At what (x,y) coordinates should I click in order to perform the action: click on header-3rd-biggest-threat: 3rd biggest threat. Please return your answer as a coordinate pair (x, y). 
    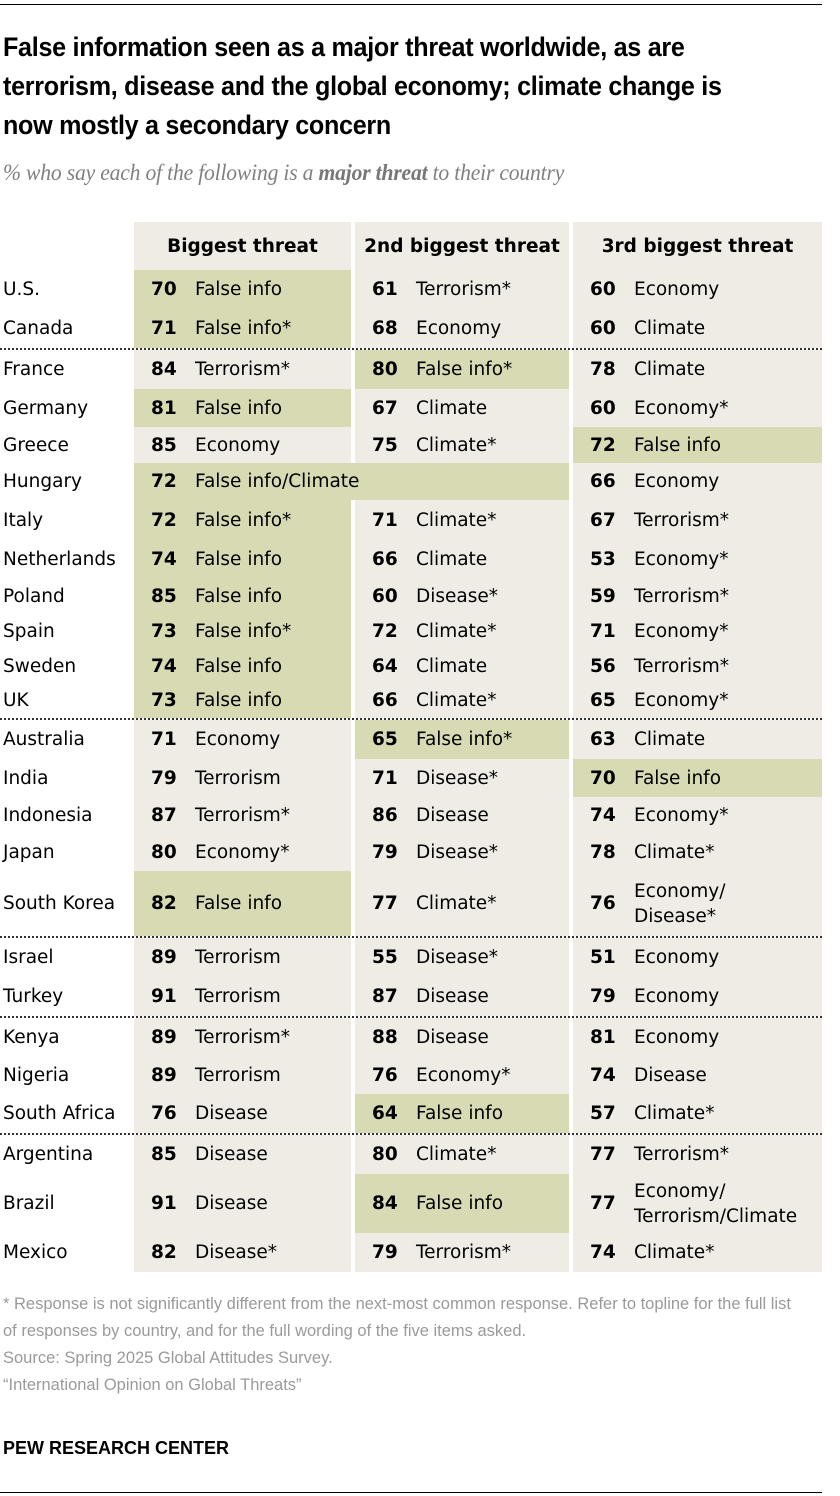
    Looking at the image, I should click on (697, 246).